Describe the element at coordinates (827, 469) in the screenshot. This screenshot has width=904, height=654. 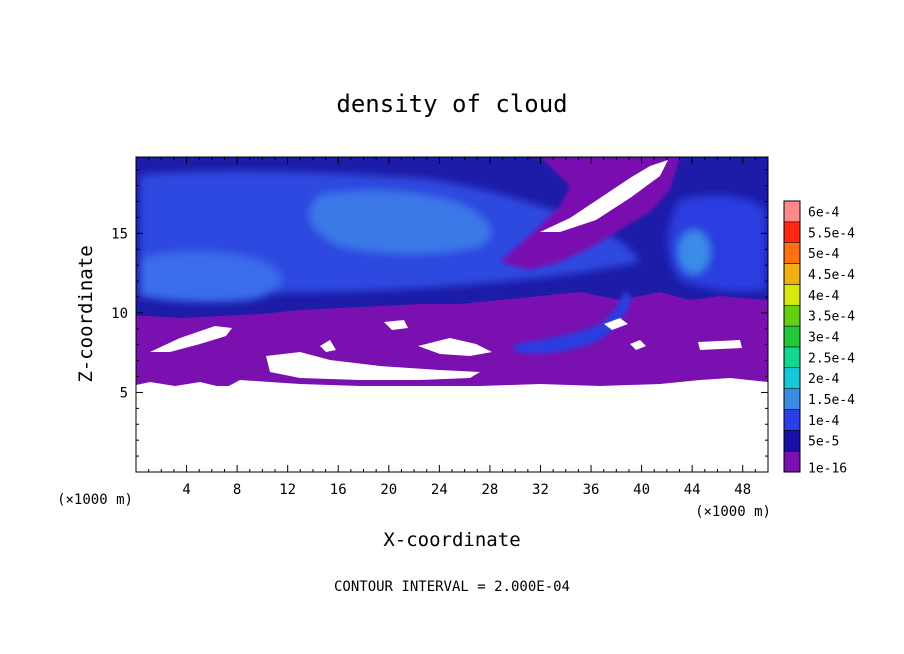
I see `colorbar-label: 1e-16` at that location.